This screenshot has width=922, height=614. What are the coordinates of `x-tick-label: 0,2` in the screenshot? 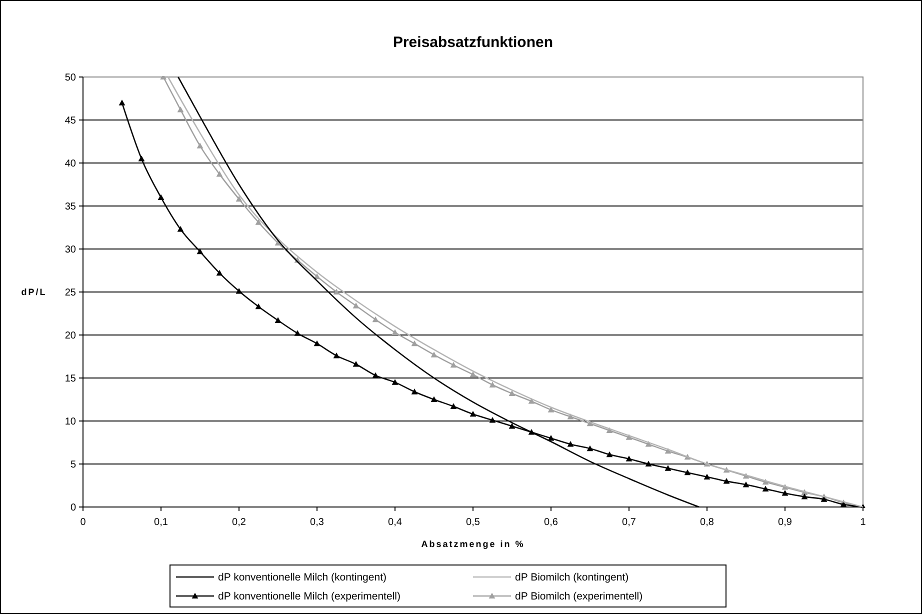 It's located at (239, 522).